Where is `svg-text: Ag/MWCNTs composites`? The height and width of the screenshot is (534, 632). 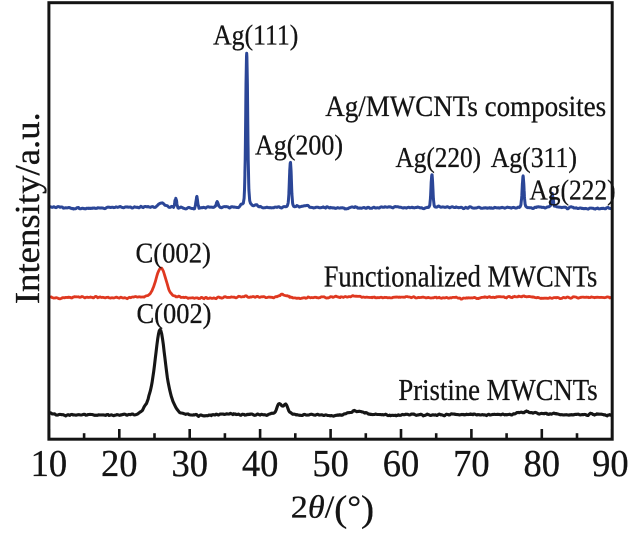 svg-text: Ag/MWCNTs composites is located at coordinates (465, 106).